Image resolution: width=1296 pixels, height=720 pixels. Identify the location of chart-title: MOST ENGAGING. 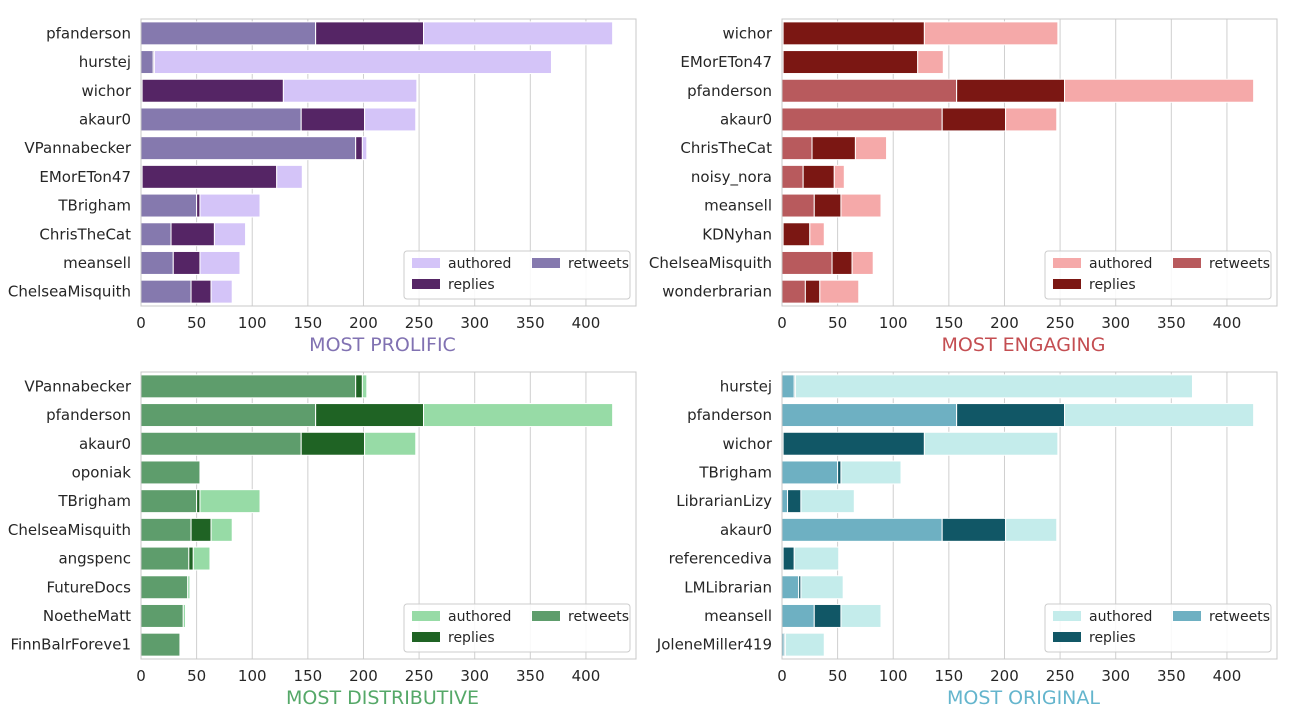
(1024, 345).